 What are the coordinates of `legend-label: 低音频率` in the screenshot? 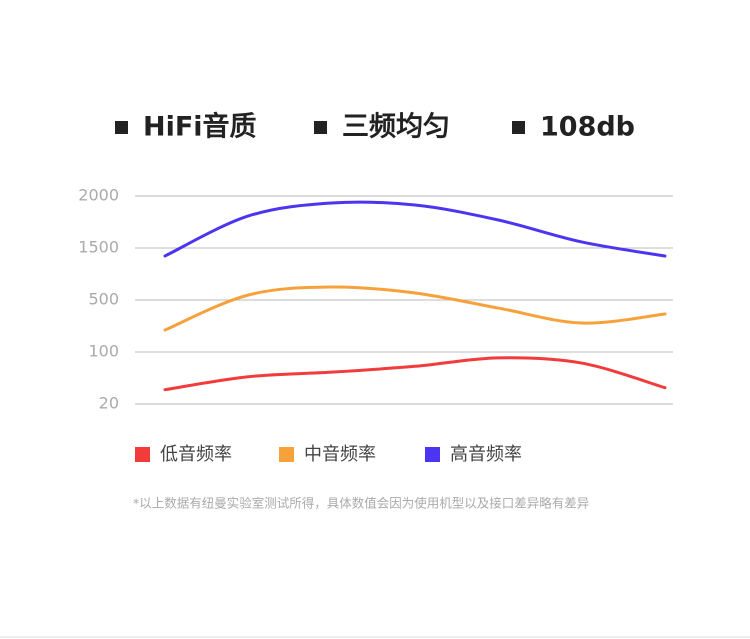 It's located at (196, 454).